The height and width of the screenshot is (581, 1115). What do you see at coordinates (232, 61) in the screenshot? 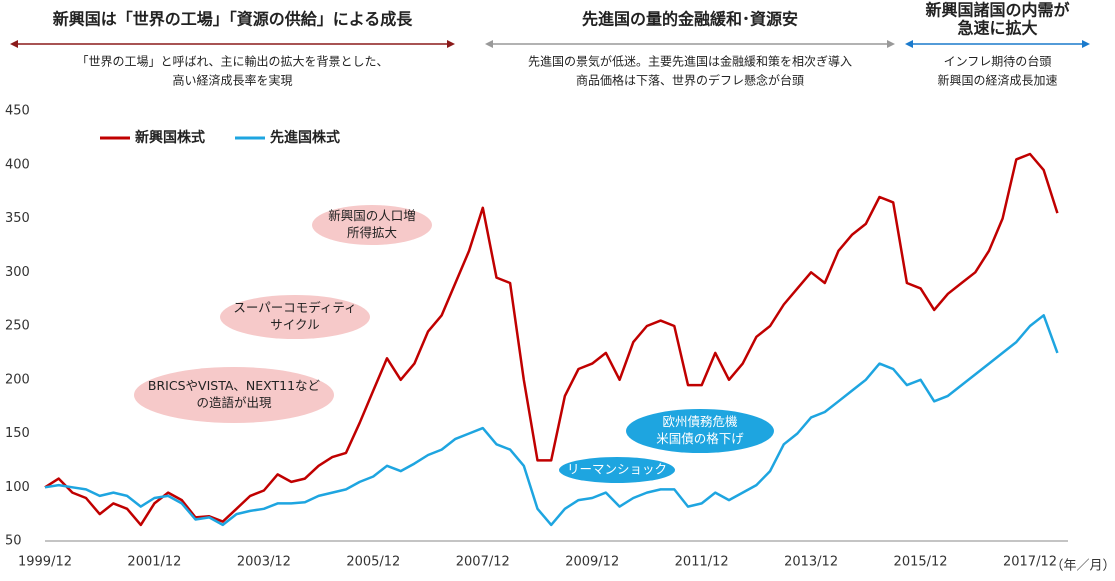
I see `period-description: 「世界の工場」と呼ばれ、主に輸出の拡大を背景とした、` at bounding box center [232, 61].